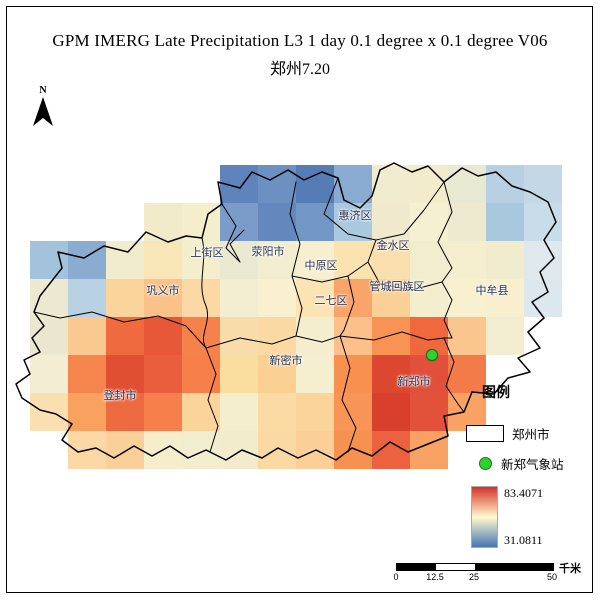 This screenshot has width=600, height=600. What do you see at coordinates (523, 517) in the screenshot?
I see `color-ramp-labels: 83.4071 31.0811` at bounding box center [523, 517].